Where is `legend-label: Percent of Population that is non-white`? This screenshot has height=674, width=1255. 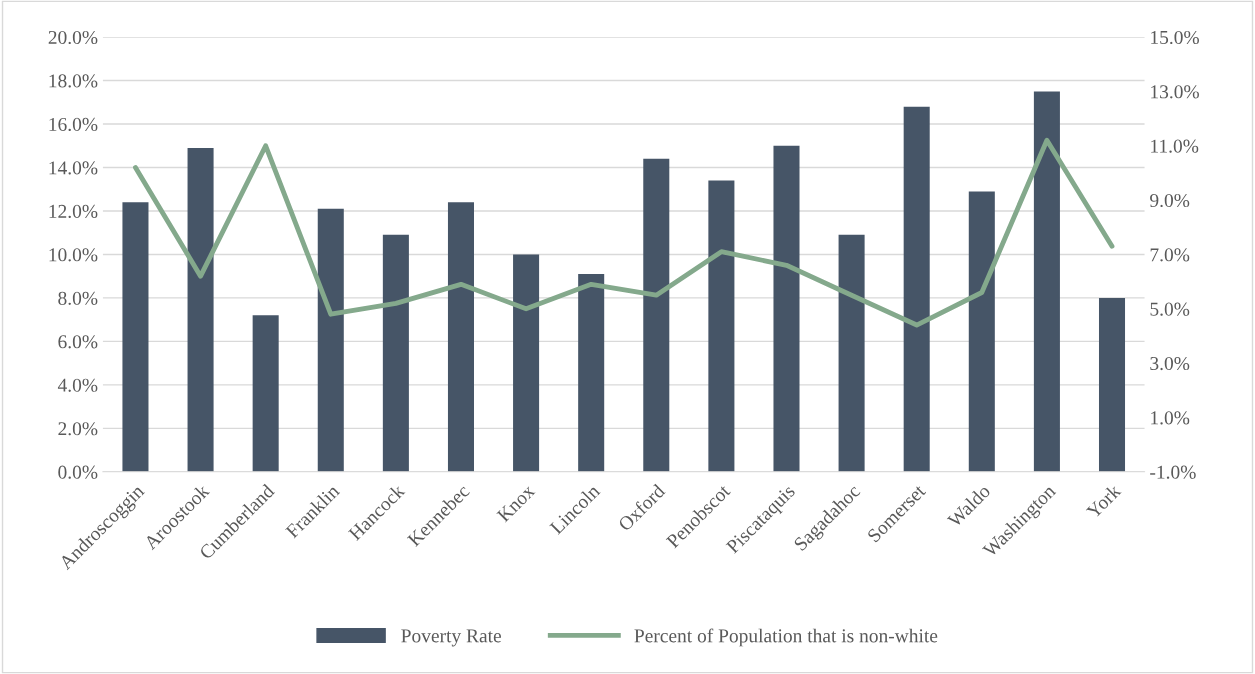
legend-label: Percent of Population that is non-white is located at coordinates (786, 637).